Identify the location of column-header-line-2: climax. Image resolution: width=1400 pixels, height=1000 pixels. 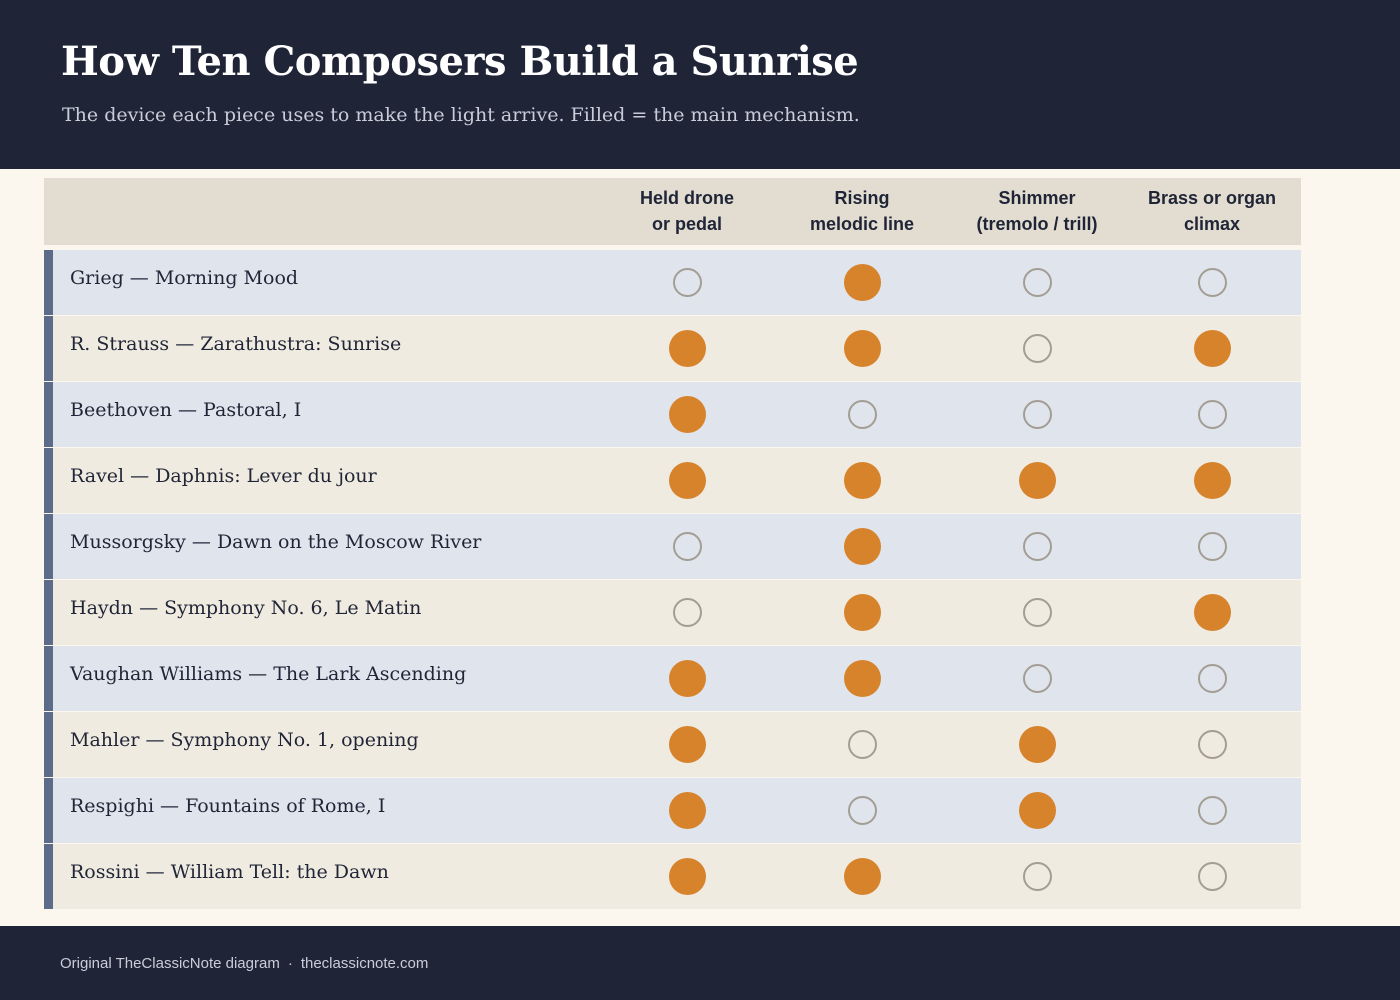
(1212, 224).